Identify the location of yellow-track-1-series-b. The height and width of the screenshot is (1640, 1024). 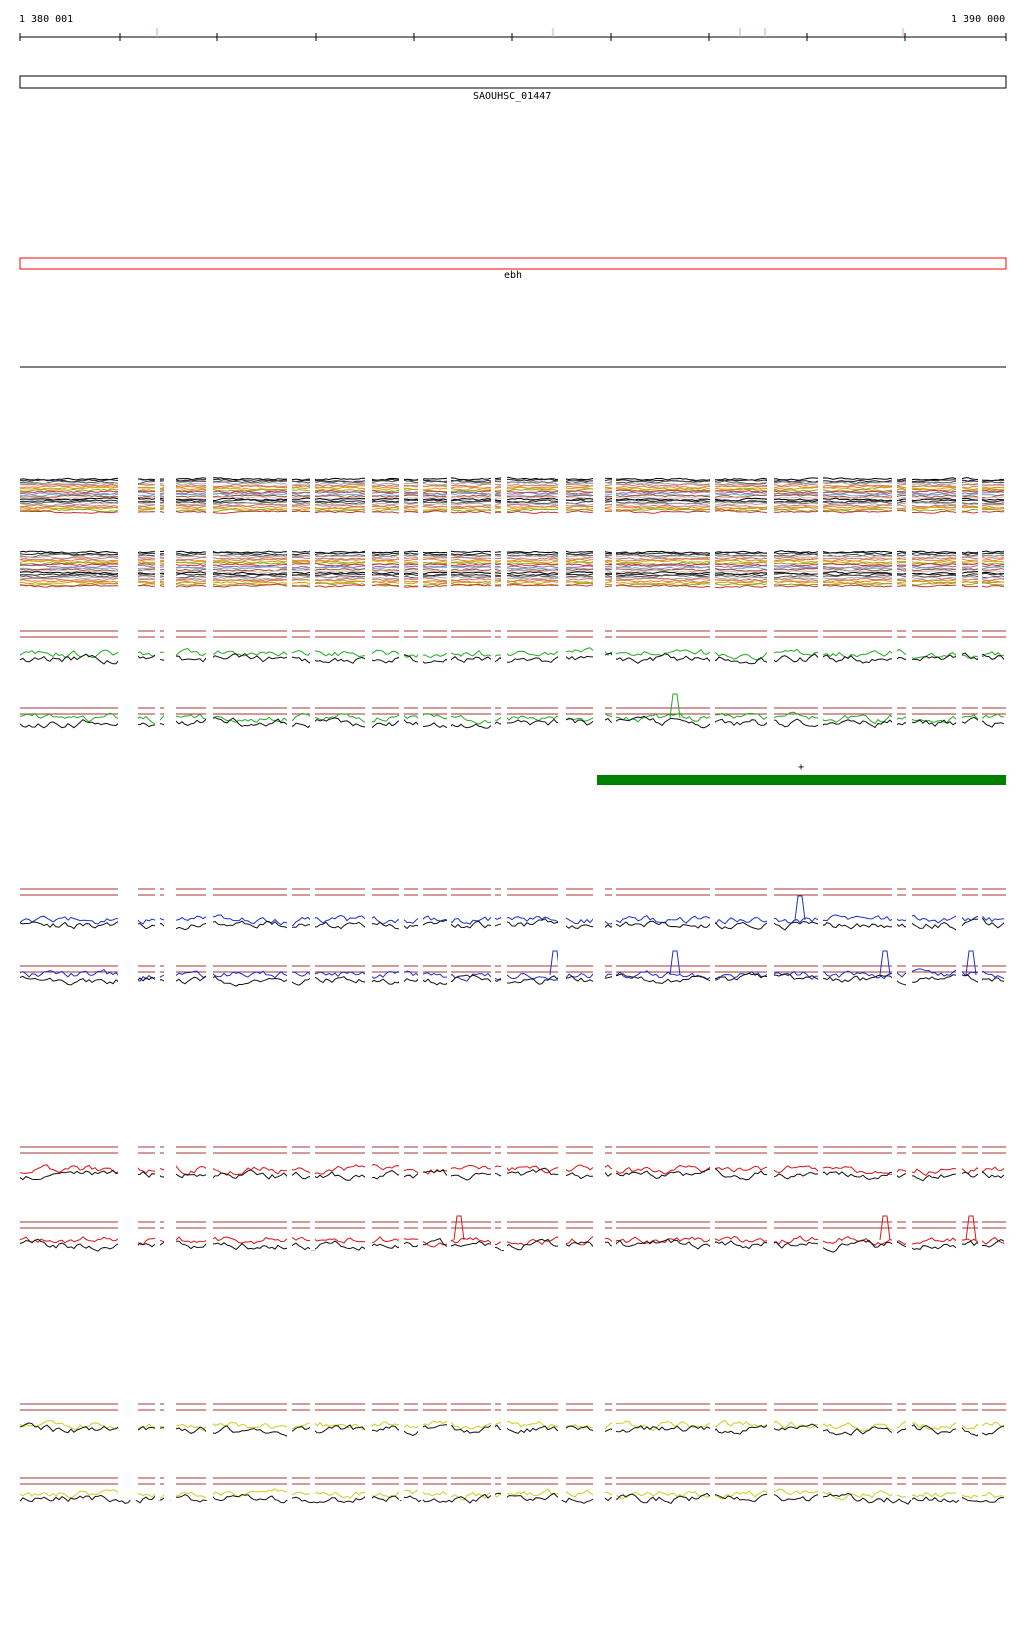
(512, 1429).